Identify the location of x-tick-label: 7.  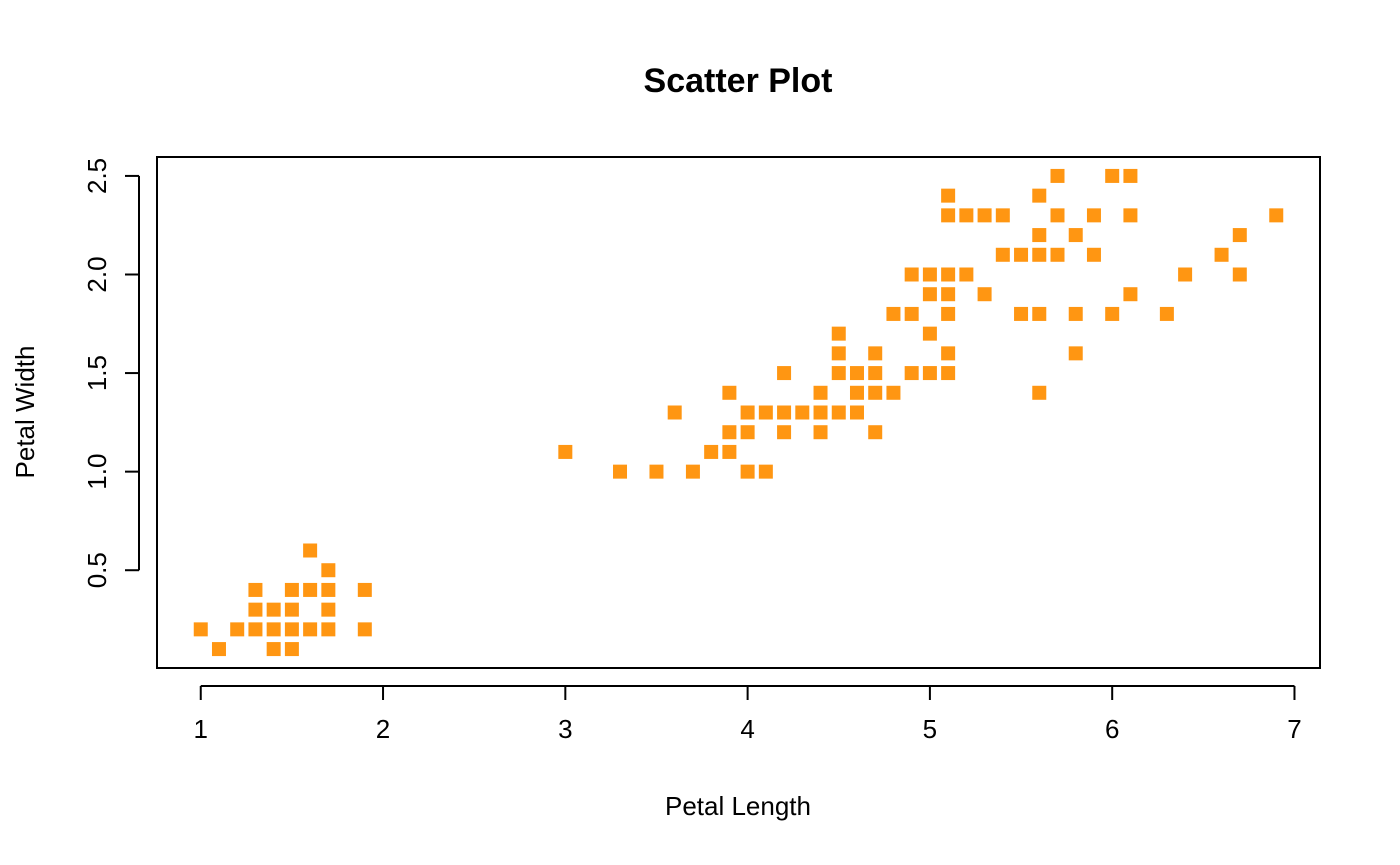
(1294, 729).